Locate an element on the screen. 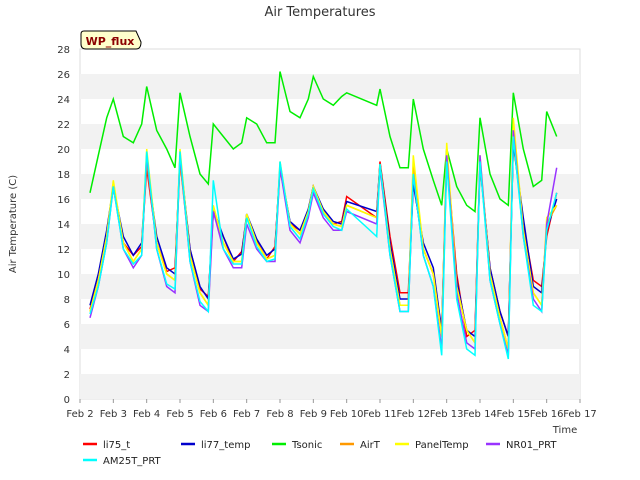 This screenshot has width=640, height=480. y-tick-label: 24 is located at coordinates (63, 100).